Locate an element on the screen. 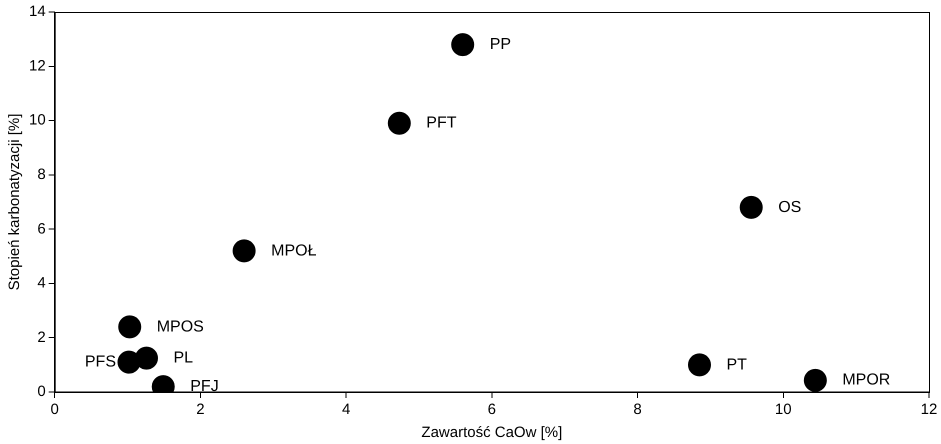 This screenshot has width=941, height=444. x-tick-label: 12 is located at coordinates (929, 409).